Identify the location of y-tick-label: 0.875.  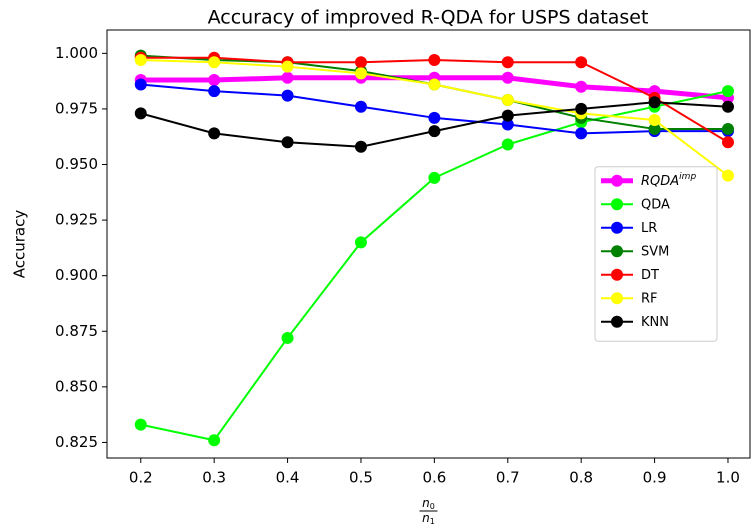
(76, 331).